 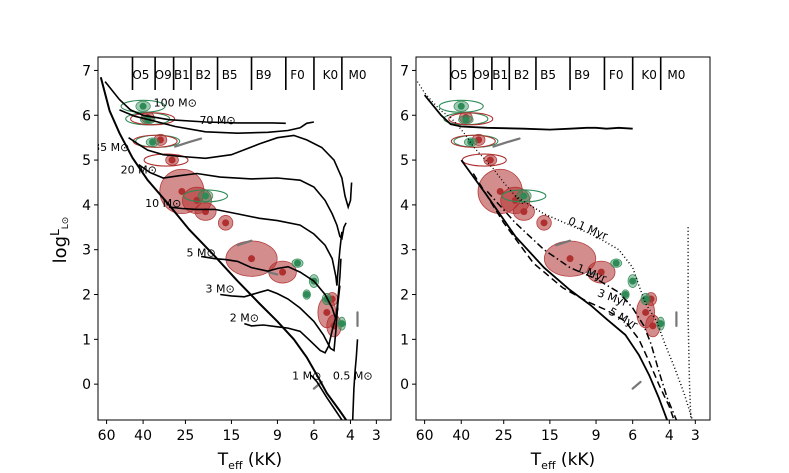 I want to click on right-spectral-type-bar: O5 O9 B1 B2 B5 B9 F0 K0 M0, so click(x=567, y=73).